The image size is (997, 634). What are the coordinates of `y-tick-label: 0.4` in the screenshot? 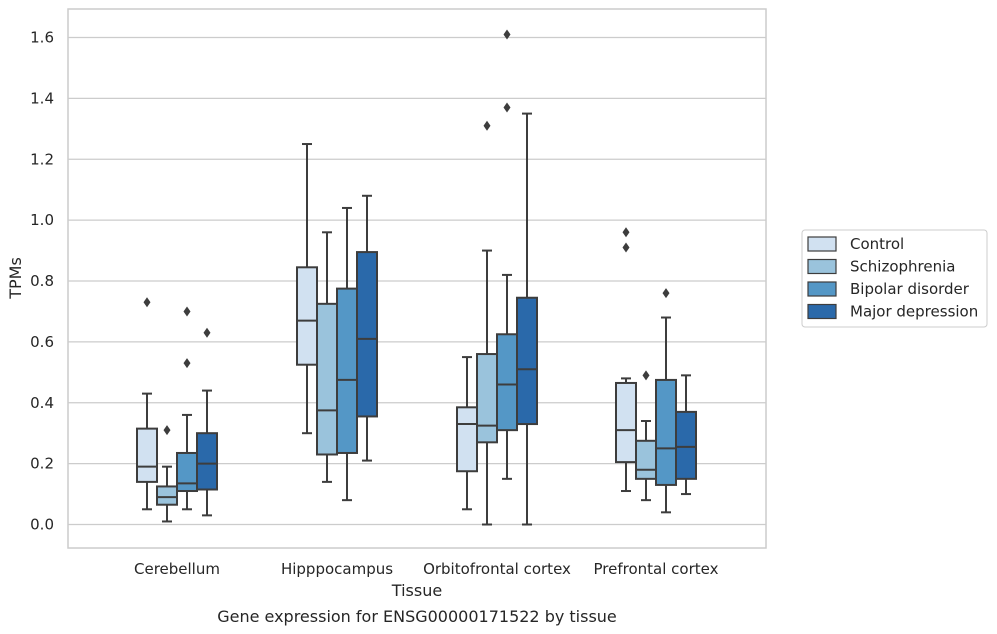 It's located at (42, 403).